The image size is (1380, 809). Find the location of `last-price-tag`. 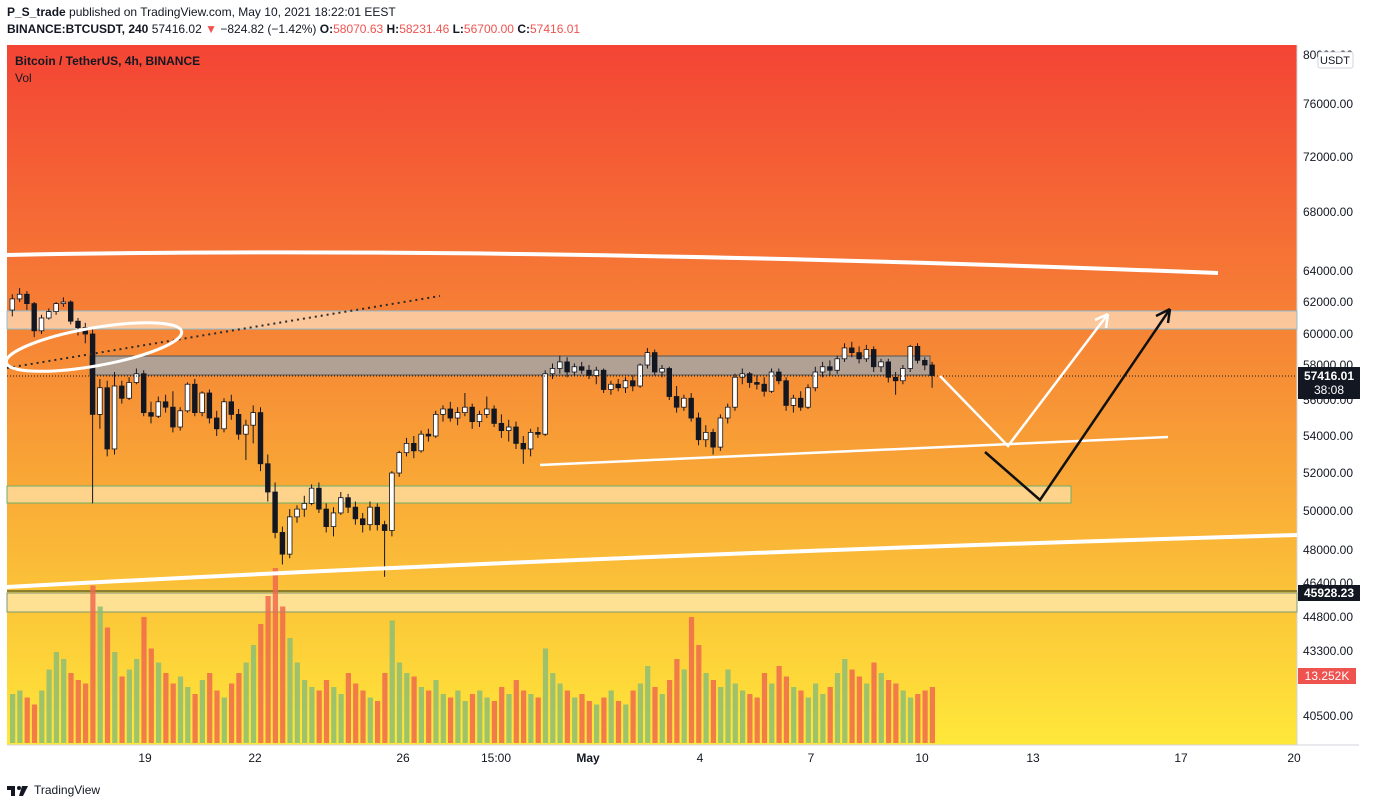

last-price-tag is located at coordinates (1329, 383).